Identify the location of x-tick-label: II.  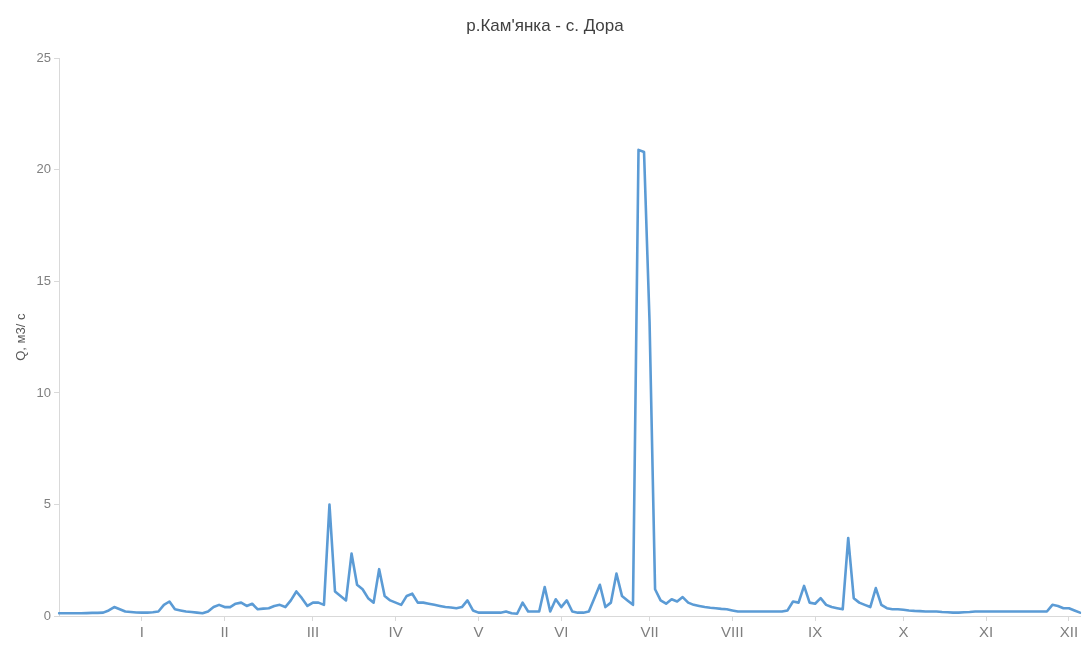
(224, 632).